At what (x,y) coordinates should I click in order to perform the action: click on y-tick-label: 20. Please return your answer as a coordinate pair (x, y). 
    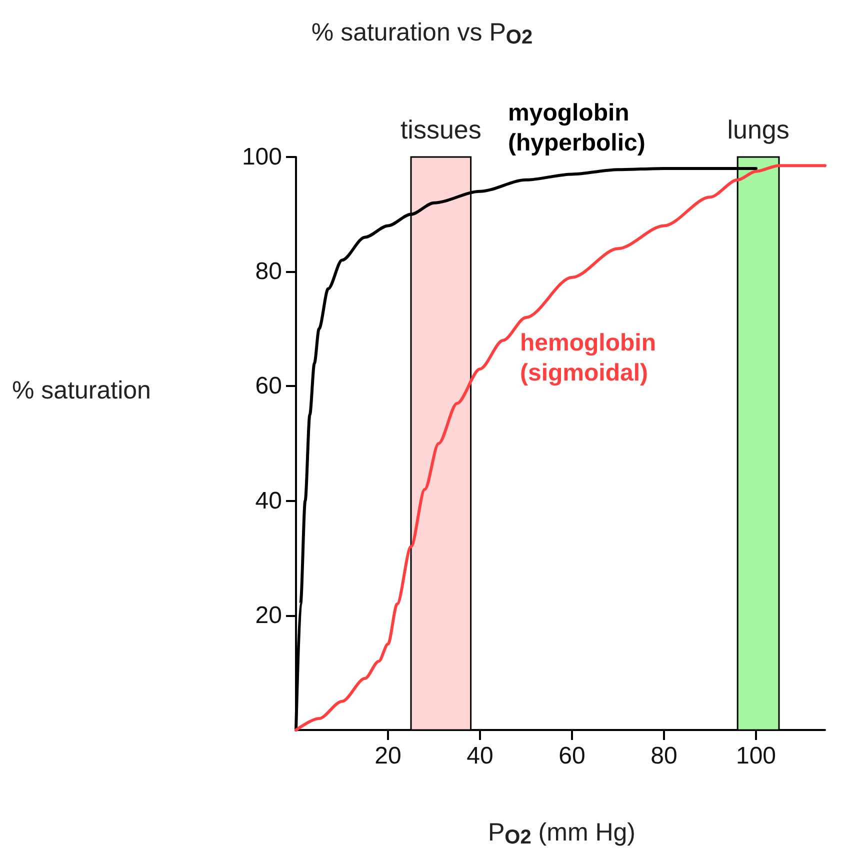
    Looking at the image, I should click on (268, 615).